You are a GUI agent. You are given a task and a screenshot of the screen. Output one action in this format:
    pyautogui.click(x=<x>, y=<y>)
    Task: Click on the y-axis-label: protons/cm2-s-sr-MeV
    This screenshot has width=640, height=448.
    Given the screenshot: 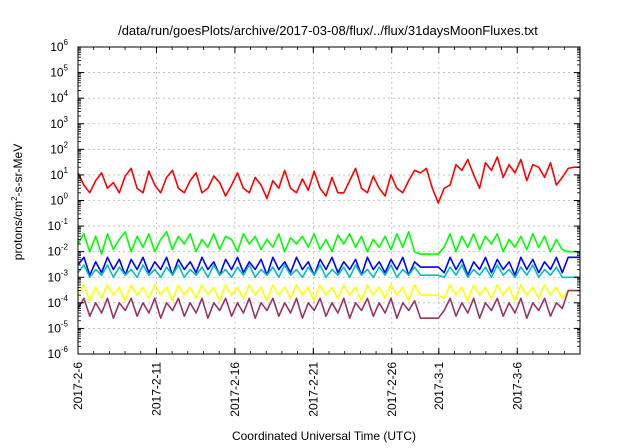 What is the action you would take?
    pyautogui.click(x=17, y=202)
    